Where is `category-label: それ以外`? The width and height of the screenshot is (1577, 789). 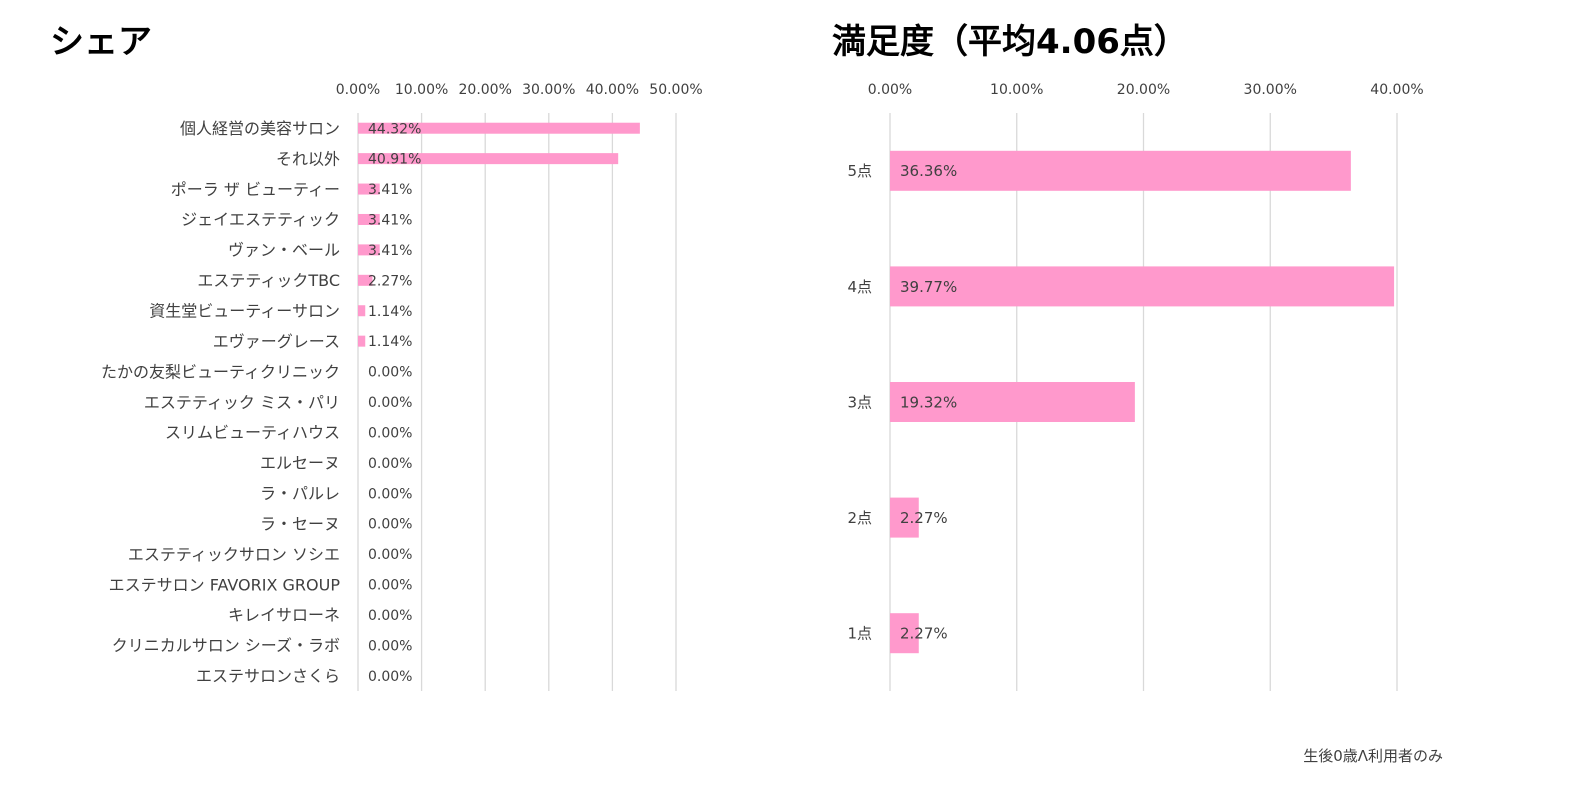
category-label: それ以外 is located at coordinates (308, 158).